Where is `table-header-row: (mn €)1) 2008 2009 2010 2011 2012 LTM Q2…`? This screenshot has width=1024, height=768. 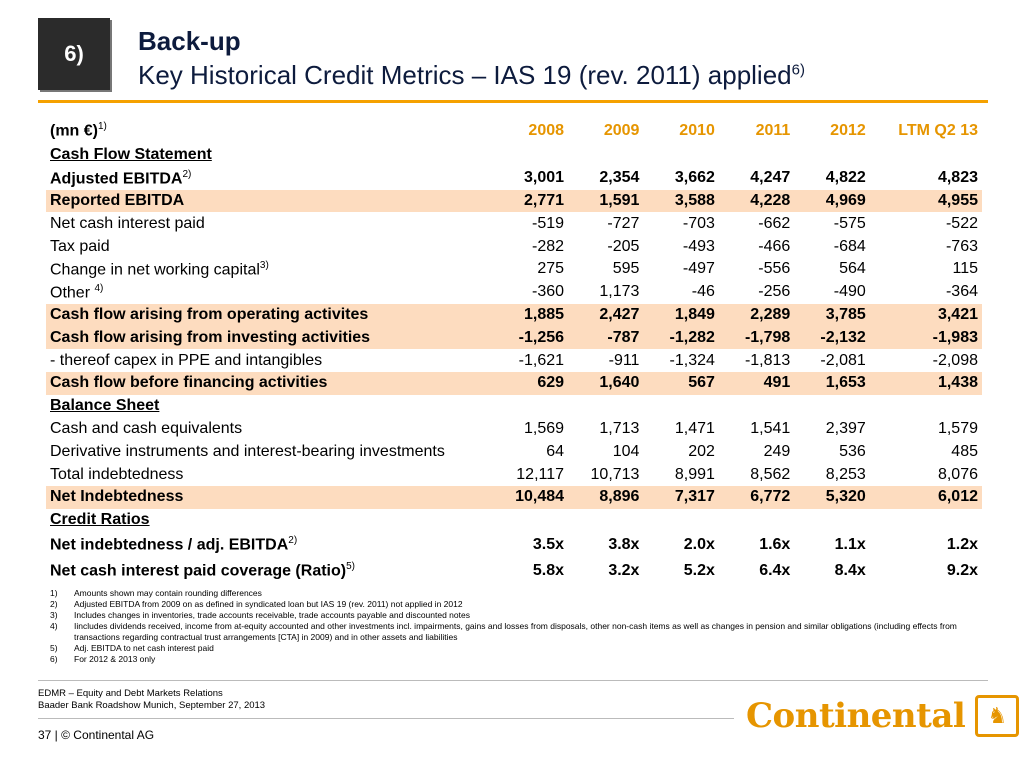
table-header-row: (mn €)1) 2008 2009 2010 2011 2012 LTM Q2… is located at coordinates (514, 131).